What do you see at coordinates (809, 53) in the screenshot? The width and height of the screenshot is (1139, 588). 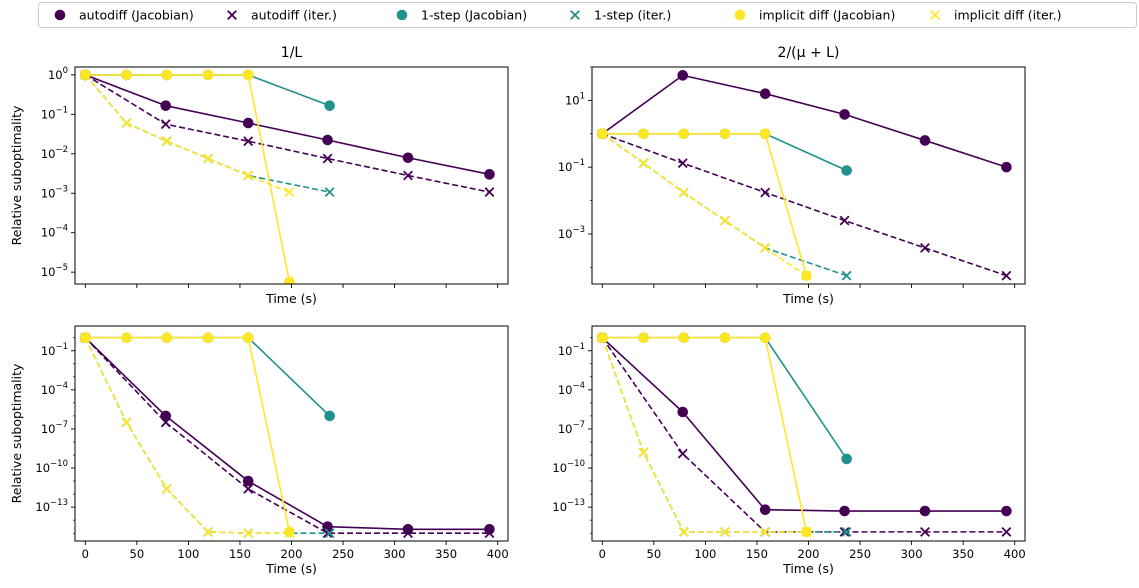 I see `panel-title: 2/(μ + L)` at bounding box center [809, 53].